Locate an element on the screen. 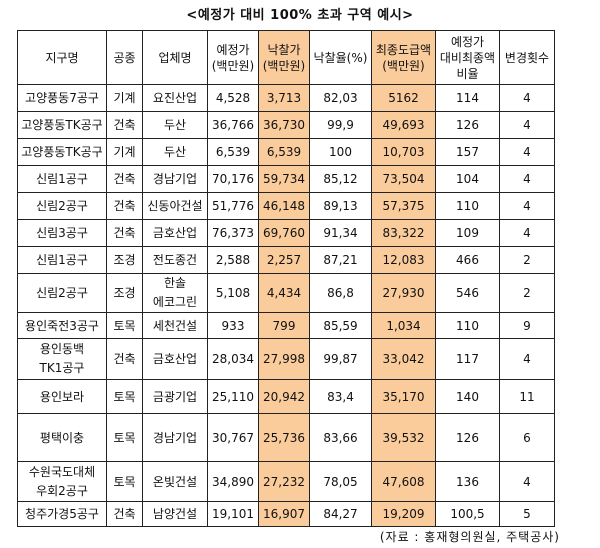 This screenshot has width=600, height=548. table-cell: 10,703 is located at coordinates (403, 152).